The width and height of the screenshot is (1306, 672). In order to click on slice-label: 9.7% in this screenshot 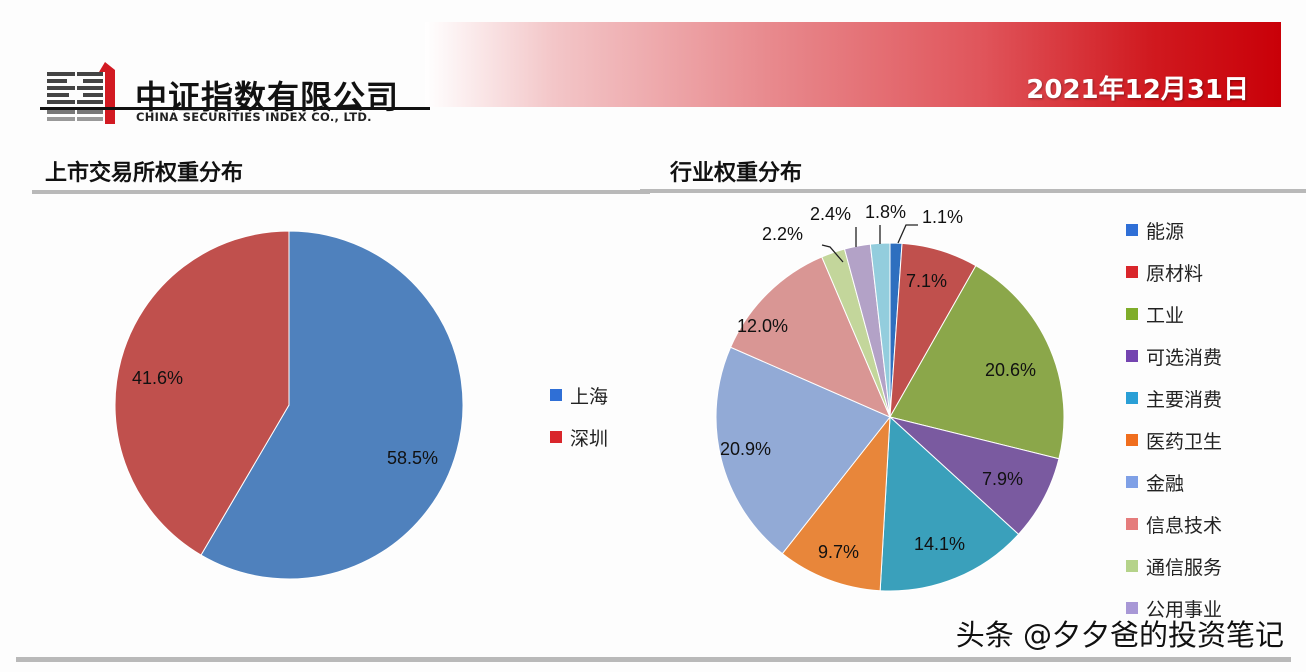, I will do `click(838, 552)`.